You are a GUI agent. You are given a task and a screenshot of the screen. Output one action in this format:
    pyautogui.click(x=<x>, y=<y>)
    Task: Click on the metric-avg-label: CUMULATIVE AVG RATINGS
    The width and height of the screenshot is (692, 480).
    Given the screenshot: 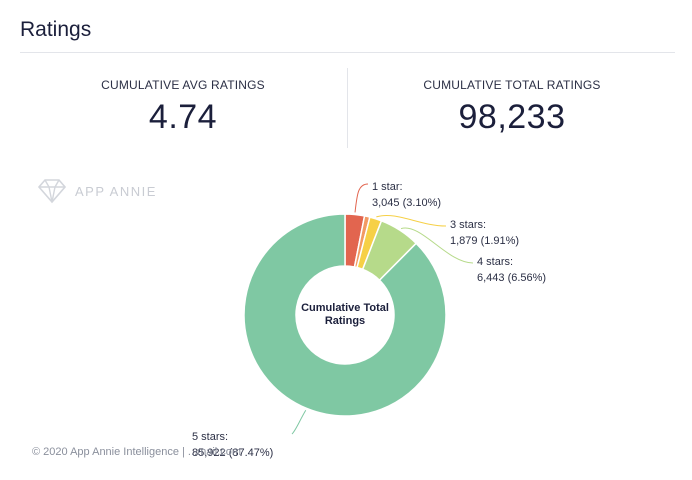 What is the action you would take?
    pyautogui.click(x=183, y=85)
    